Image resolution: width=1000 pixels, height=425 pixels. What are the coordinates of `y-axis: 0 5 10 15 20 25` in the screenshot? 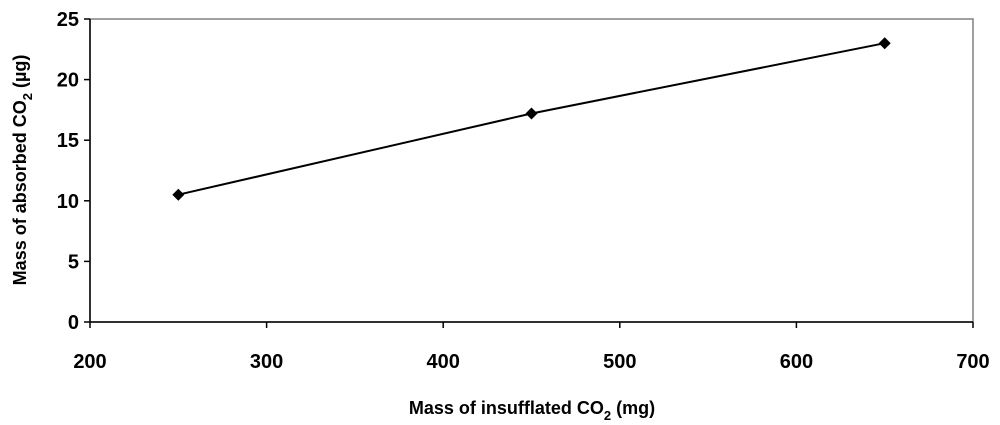 It's located at (74, 171).